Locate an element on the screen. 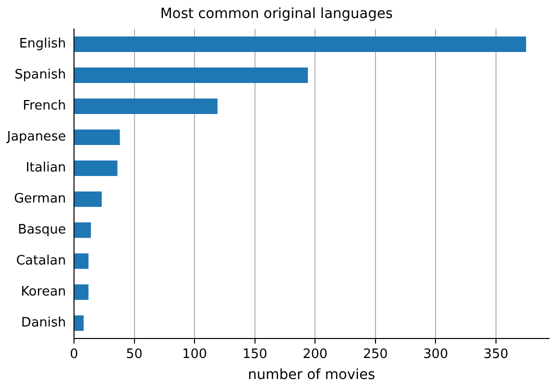 The image size is (557, 392). y-tick-label: German is located at coordinates (40, 199).